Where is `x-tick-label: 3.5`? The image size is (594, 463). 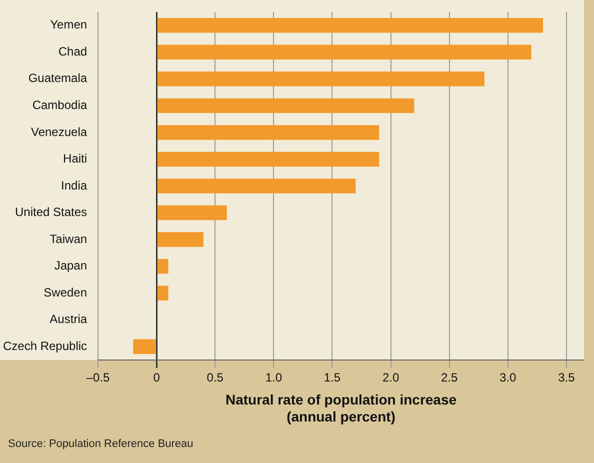 x-tick-label: 3.5 is located at coordinates (567, 377).